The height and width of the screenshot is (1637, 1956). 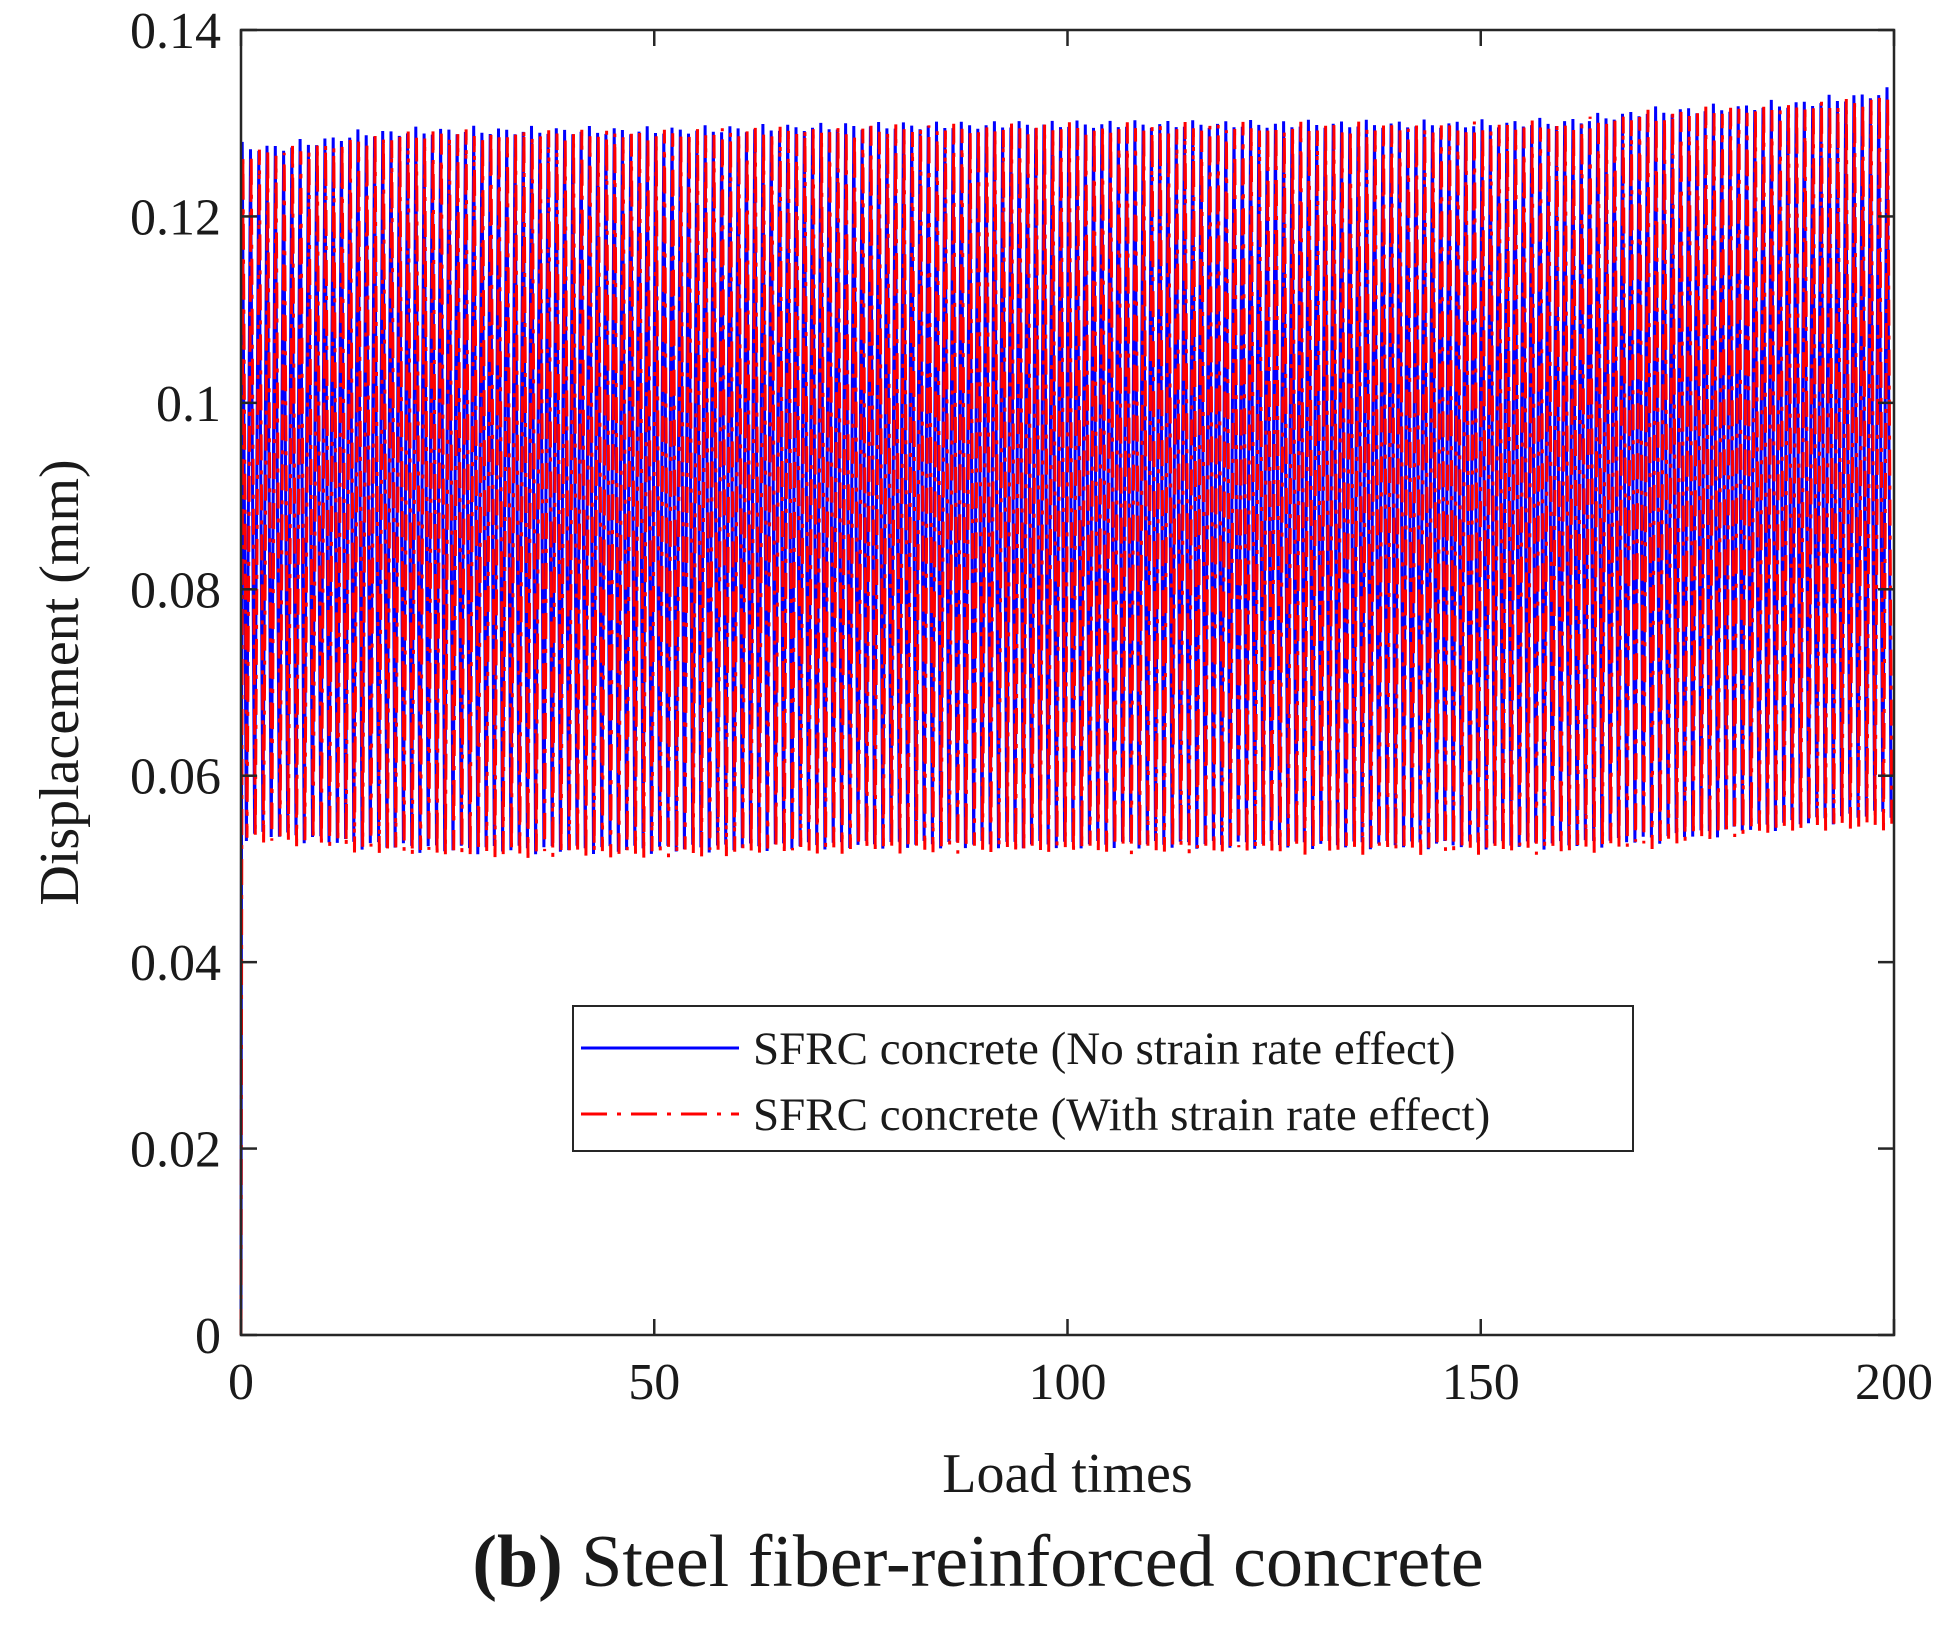 What do you see at coordinates (175, 1150) in the screenshot?
I see `y-tick-label: 0.02` at bounding box center [175, 1150].